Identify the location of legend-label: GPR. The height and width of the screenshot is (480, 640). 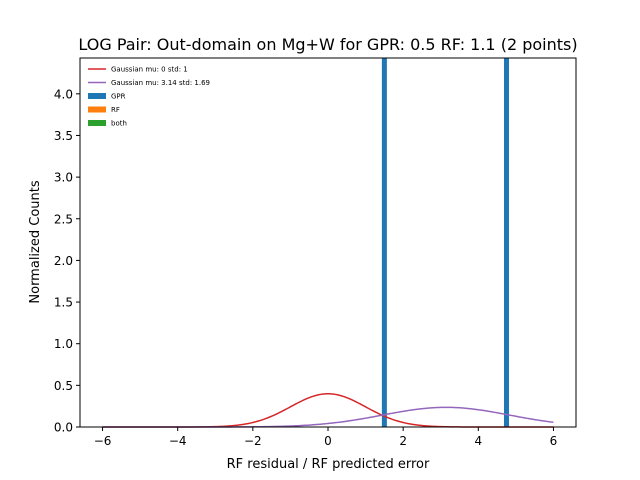
(118, 97).